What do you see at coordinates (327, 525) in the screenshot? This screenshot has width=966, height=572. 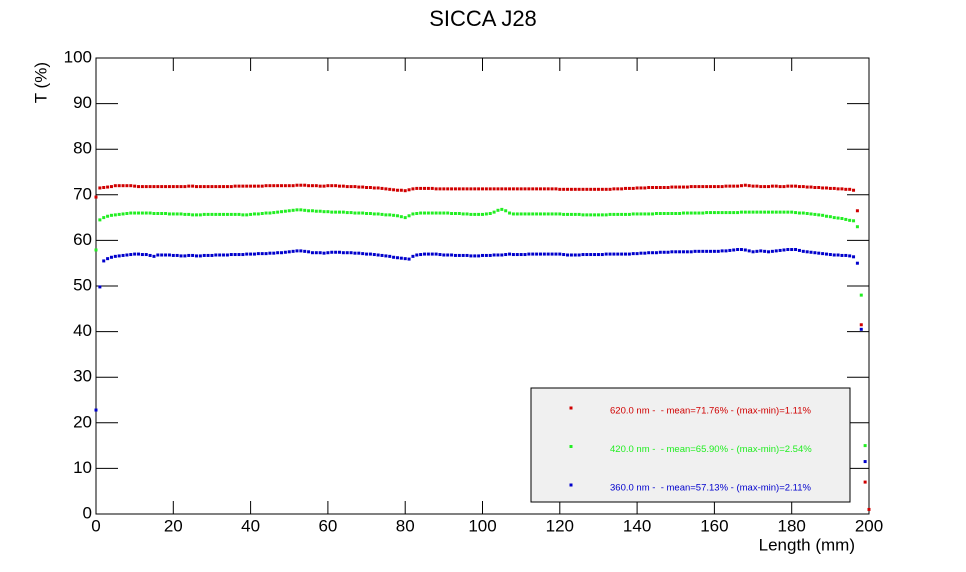 I see `x-tick-label: 60` at bounding box center [327, 525].